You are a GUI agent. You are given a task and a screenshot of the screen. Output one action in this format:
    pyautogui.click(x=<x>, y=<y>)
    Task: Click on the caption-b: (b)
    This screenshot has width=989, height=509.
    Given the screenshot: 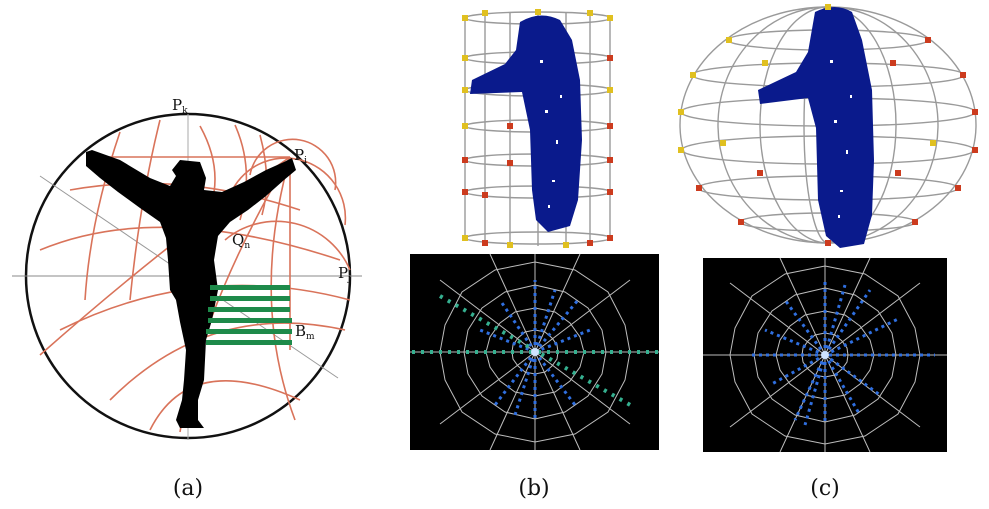 What is the action you would take?
    pyautogui.click(x=534, y=488)
    